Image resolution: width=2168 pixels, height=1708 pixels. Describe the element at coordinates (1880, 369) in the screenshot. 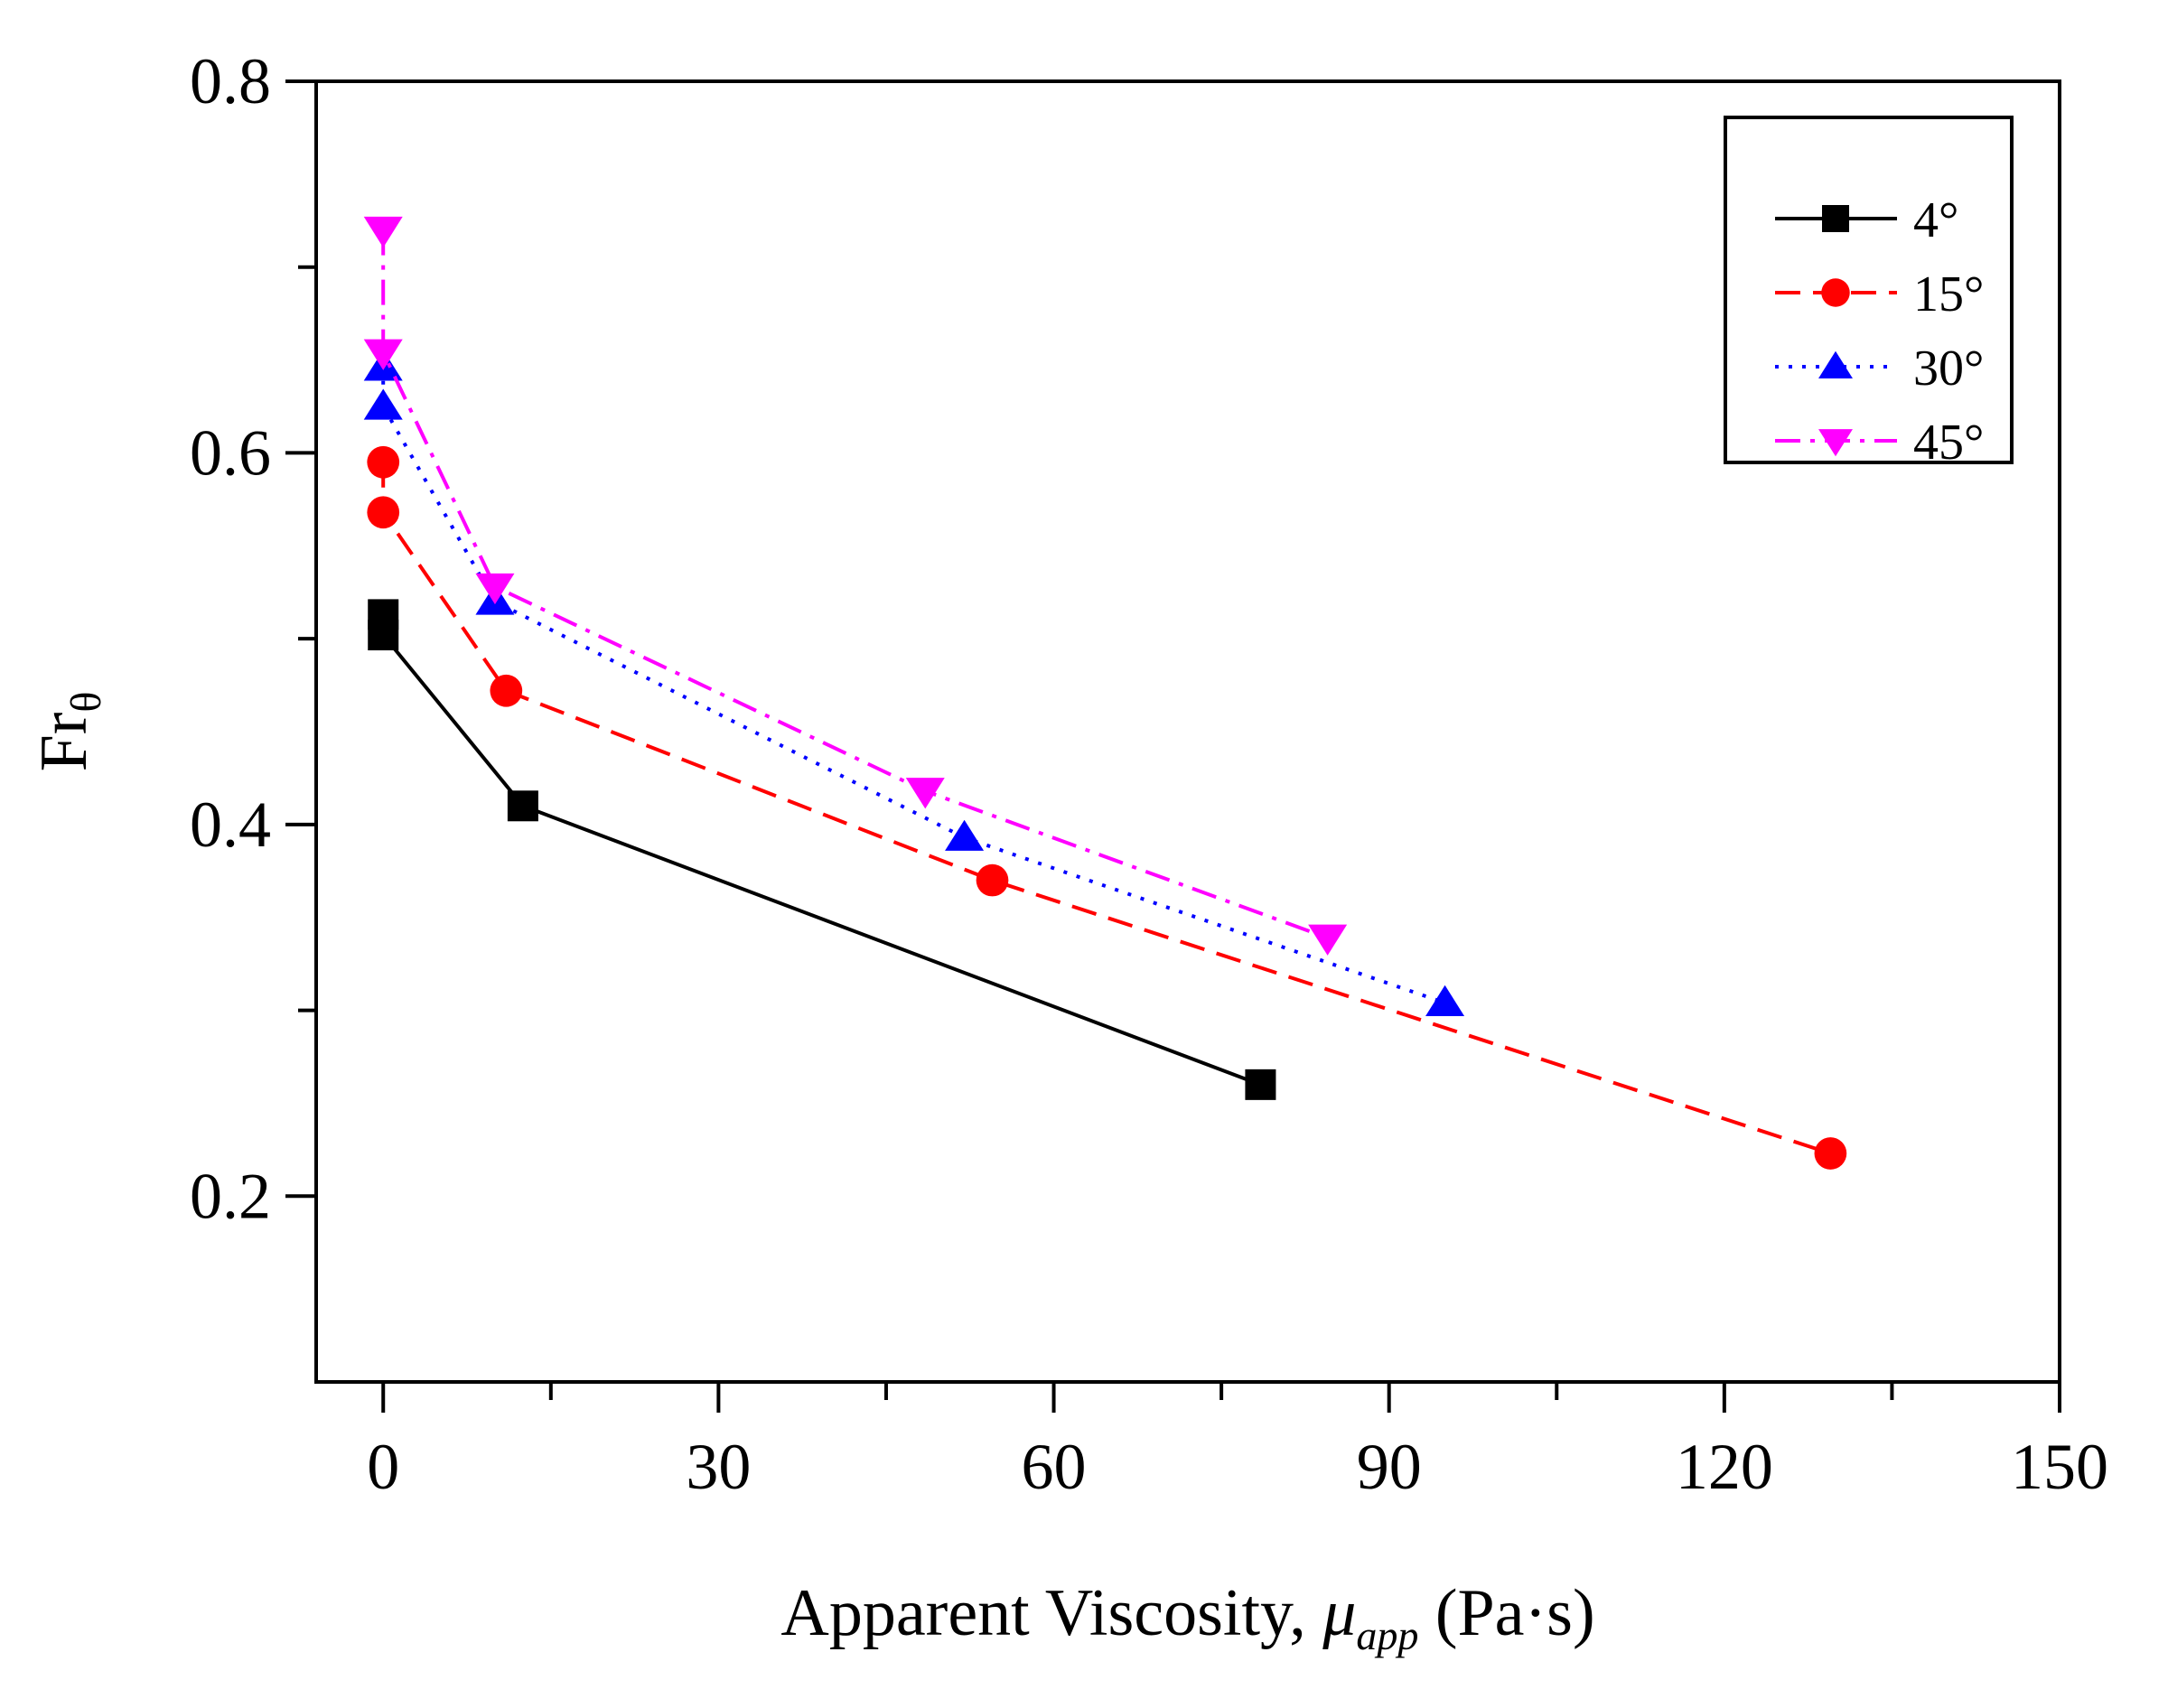

I see `legend-entry: 30°` at that location.